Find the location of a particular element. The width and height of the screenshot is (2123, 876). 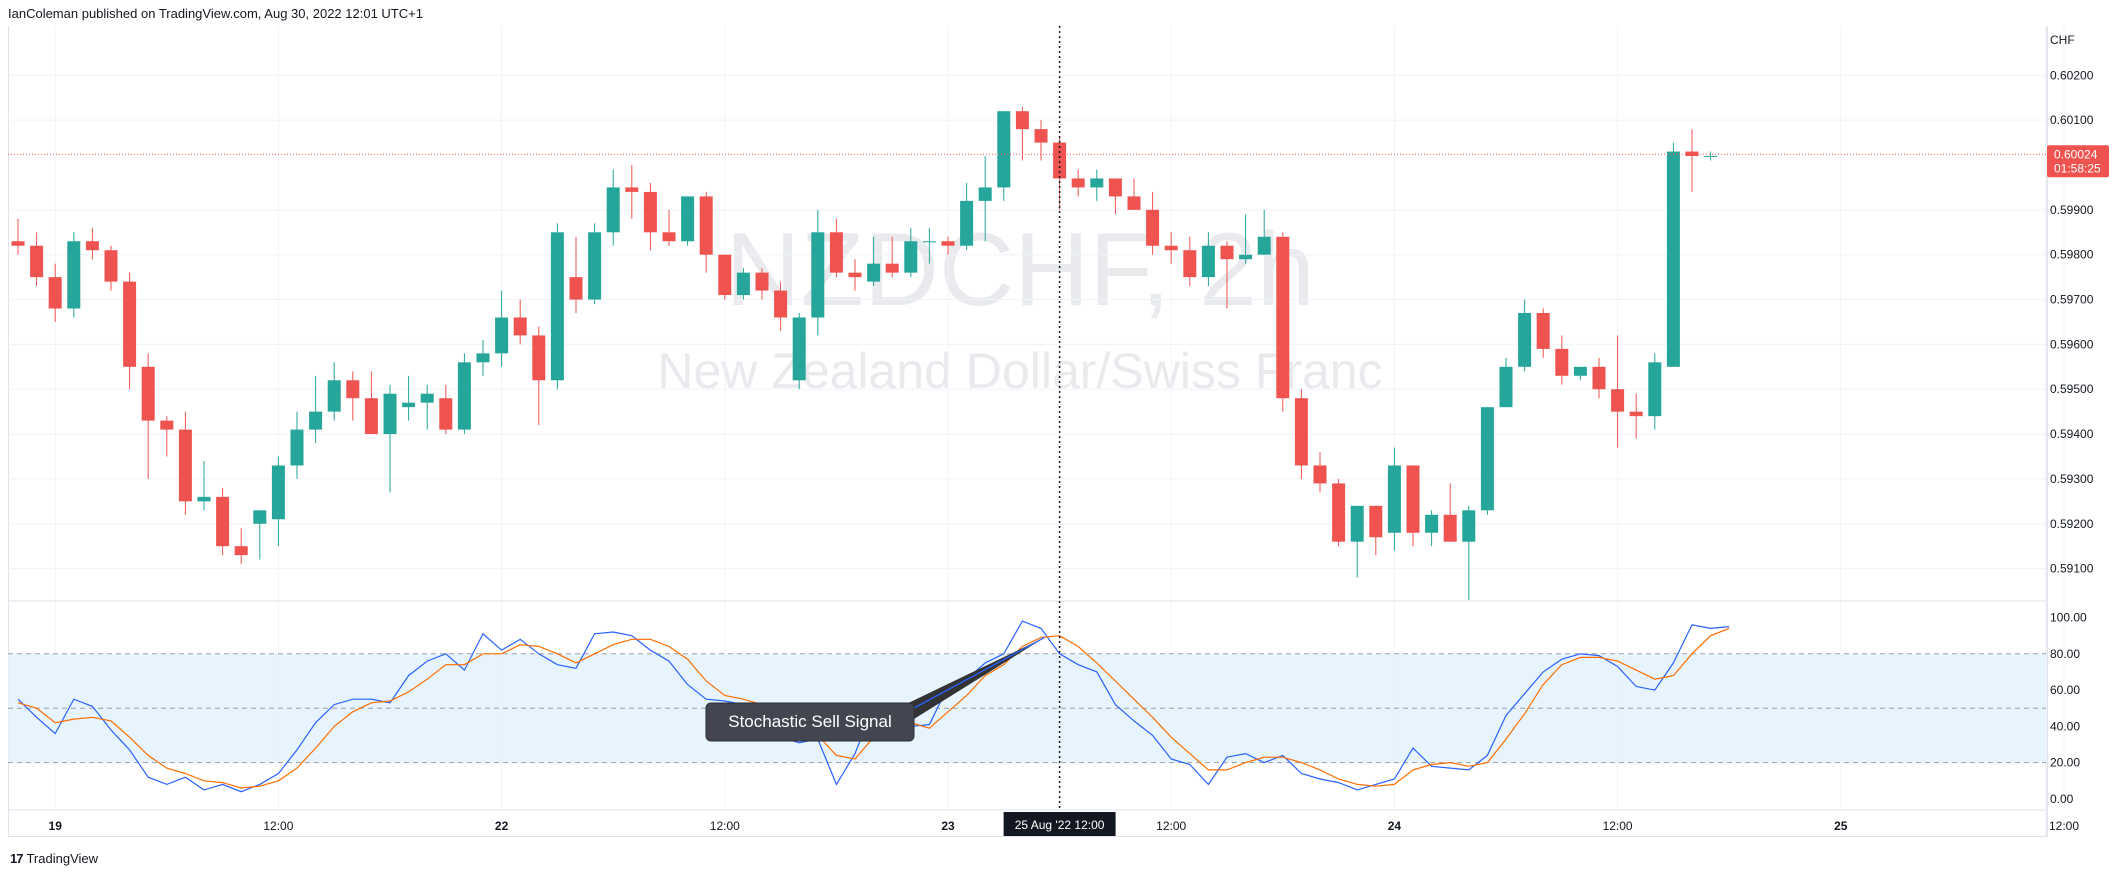

time-tick-label: 25 is located at coordinates (1841, 826).